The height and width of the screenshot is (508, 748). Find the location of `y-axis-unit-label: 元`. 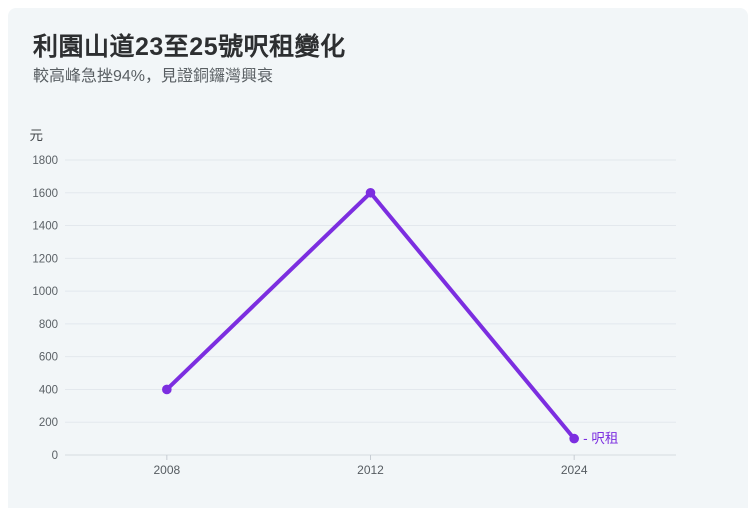

y-axis-unit-label: 元 is located at coordinates (37, 135).